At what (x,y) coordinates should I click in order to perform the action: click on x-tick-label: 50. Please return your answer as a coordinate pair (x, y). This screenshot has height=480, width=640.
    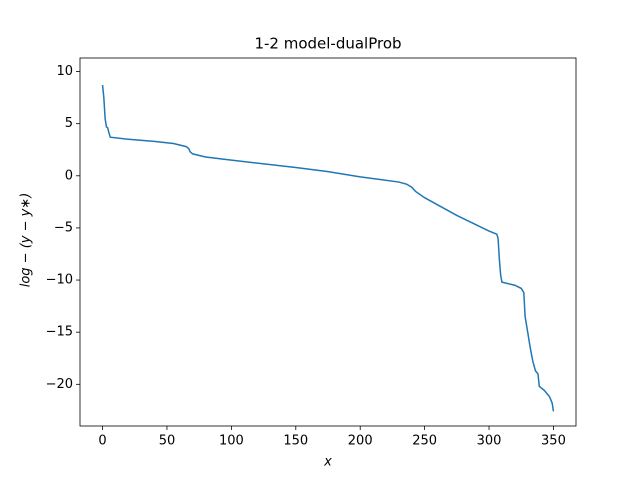
    Looking at the image, I should click on (167, 441).